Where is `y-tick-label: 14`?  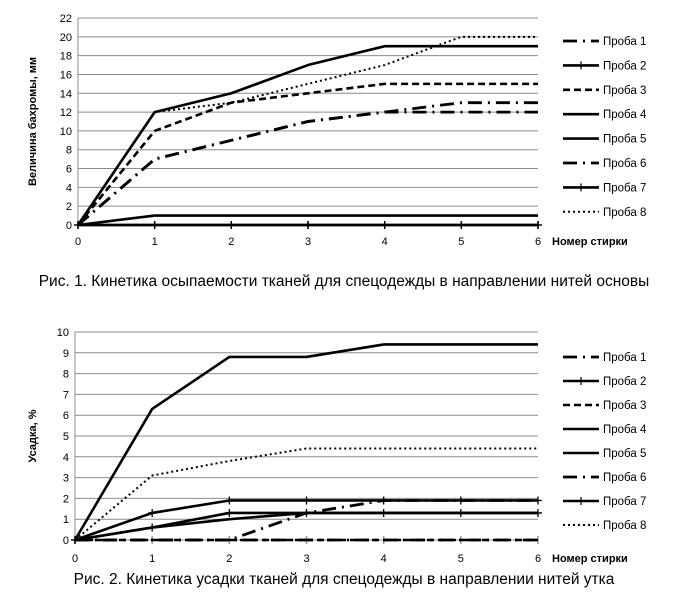
y-tick-label: 14 is located at coordinates (66, 94).